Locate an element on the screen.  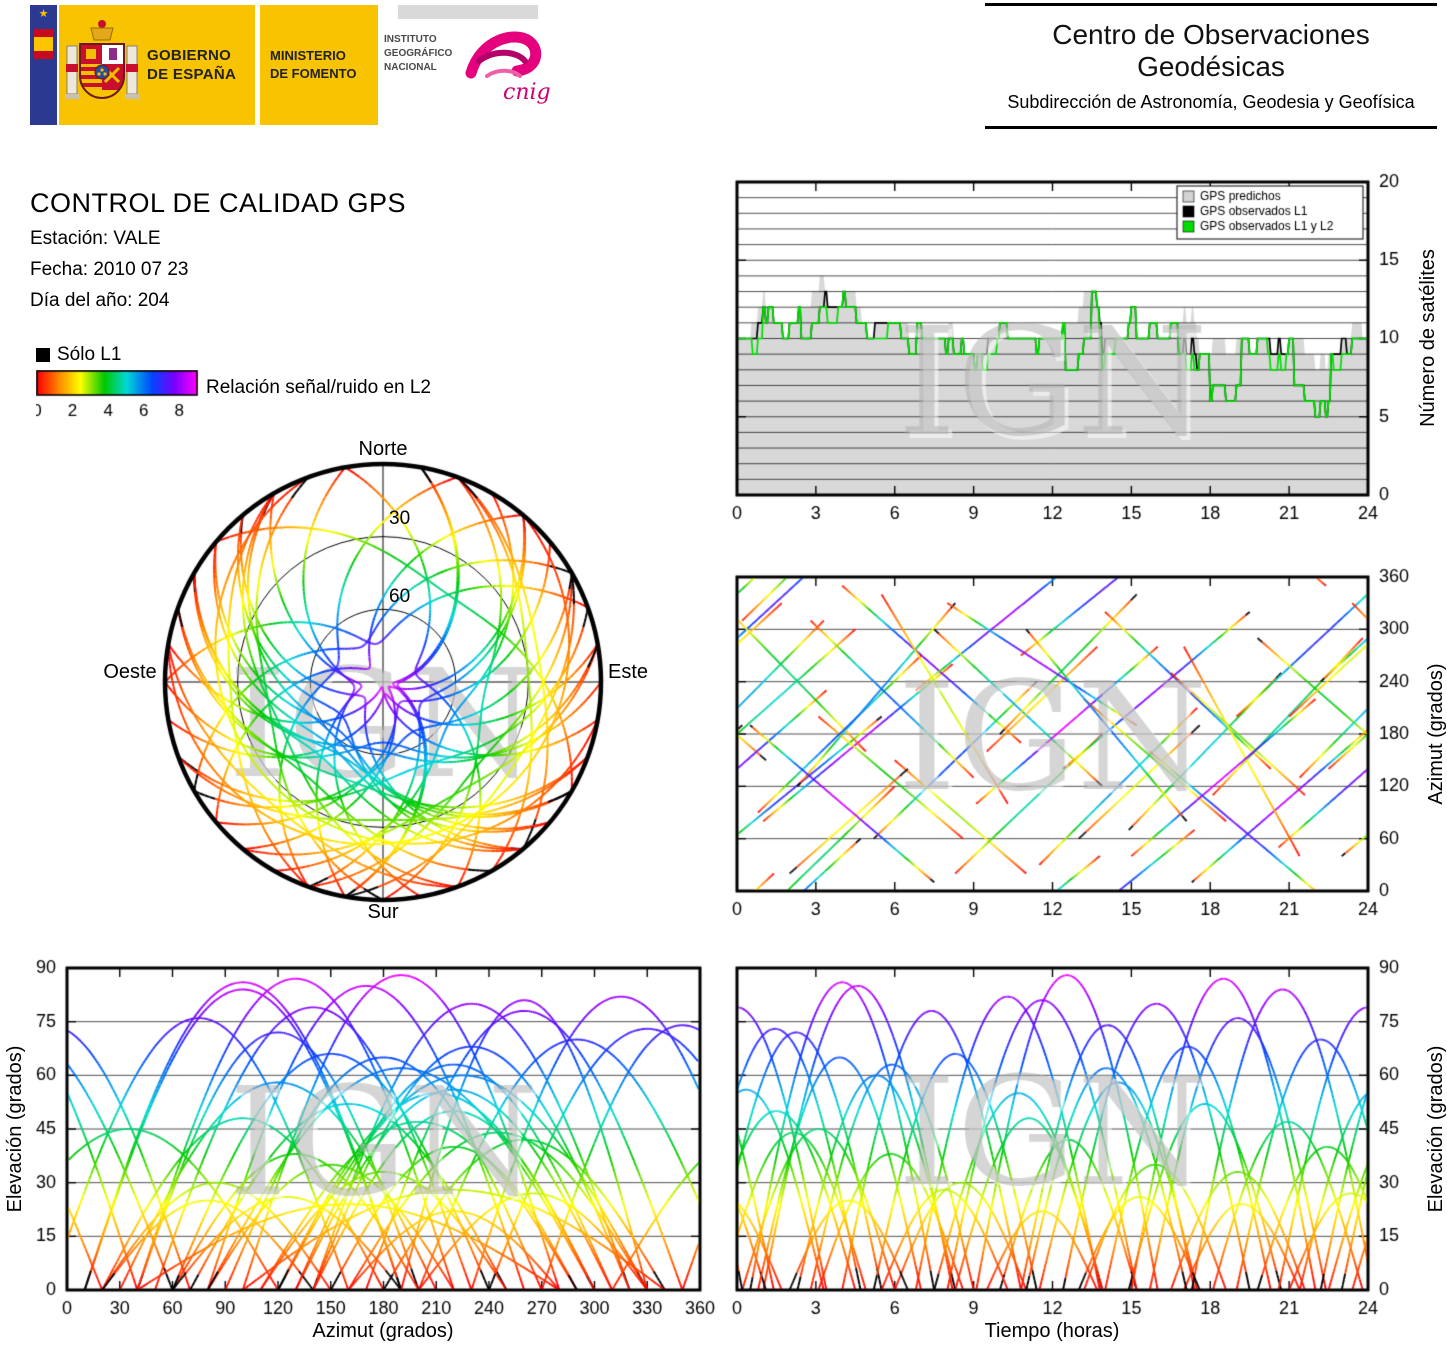
instituto-block: INSTITUTO GEOGRÁFICO NACIONAL cnig is located at coordinates (464, 65).